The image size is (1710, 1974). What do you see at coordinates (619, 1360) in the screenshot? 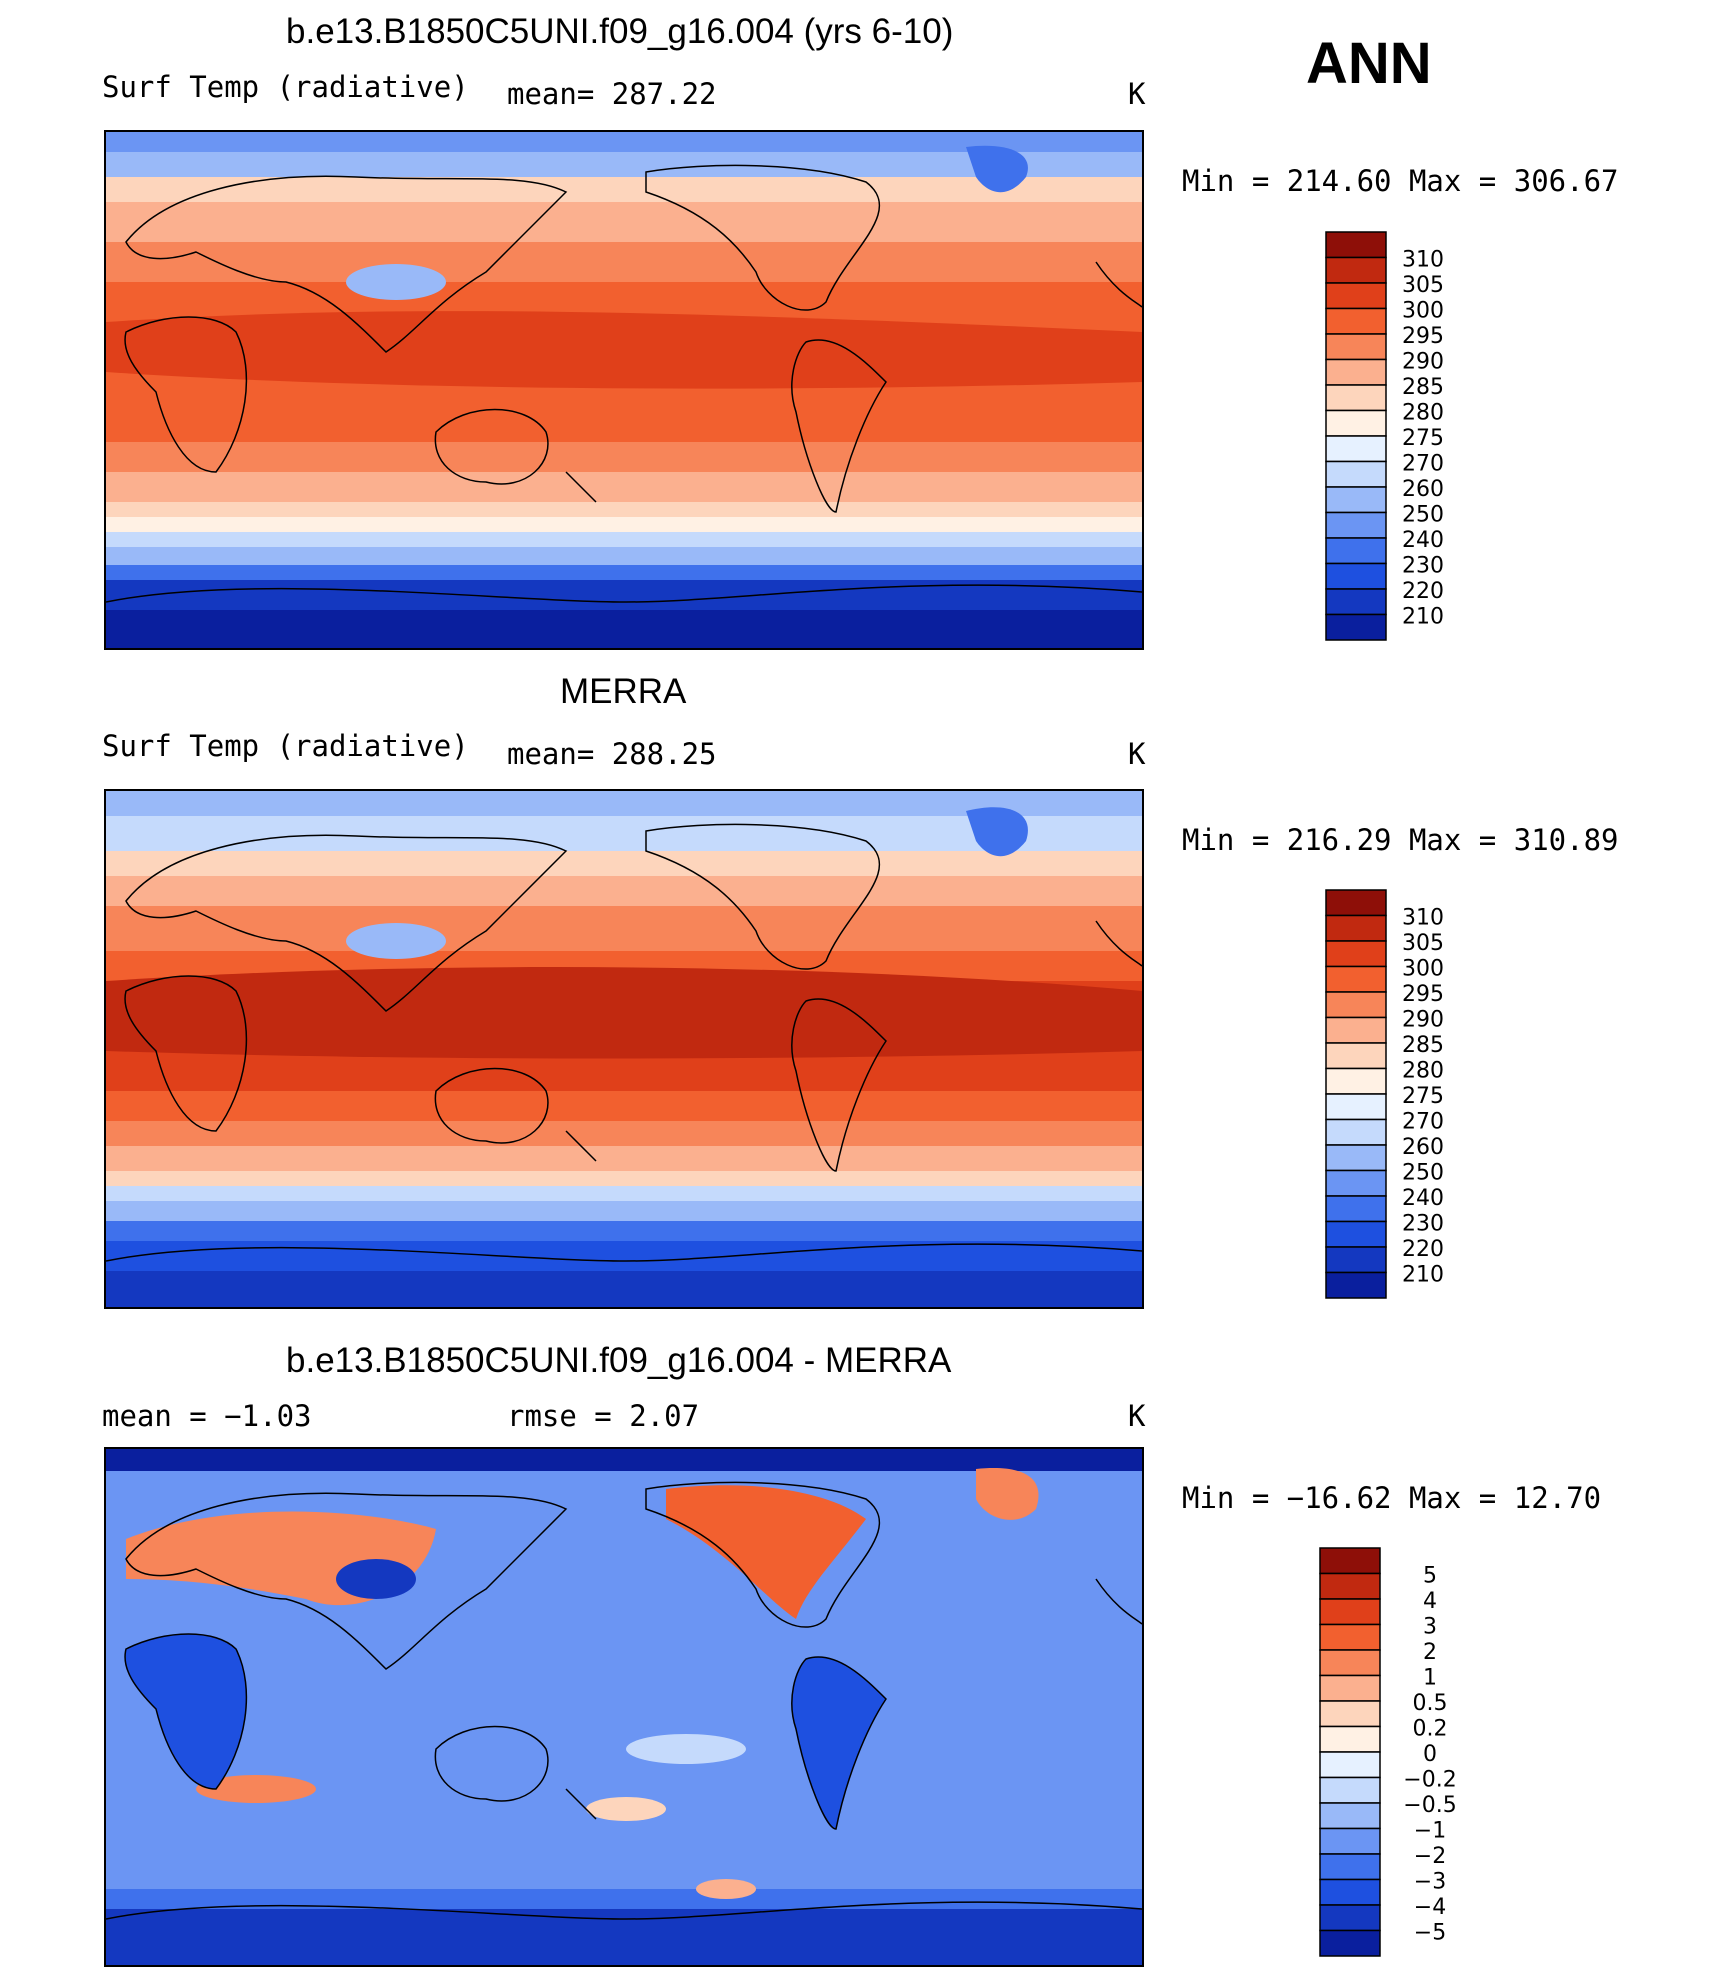
I see `panel-3-title: b.e13.B1850C5UNI.f09_g16.004 - MERRA` at bounding box center [619, 1360].